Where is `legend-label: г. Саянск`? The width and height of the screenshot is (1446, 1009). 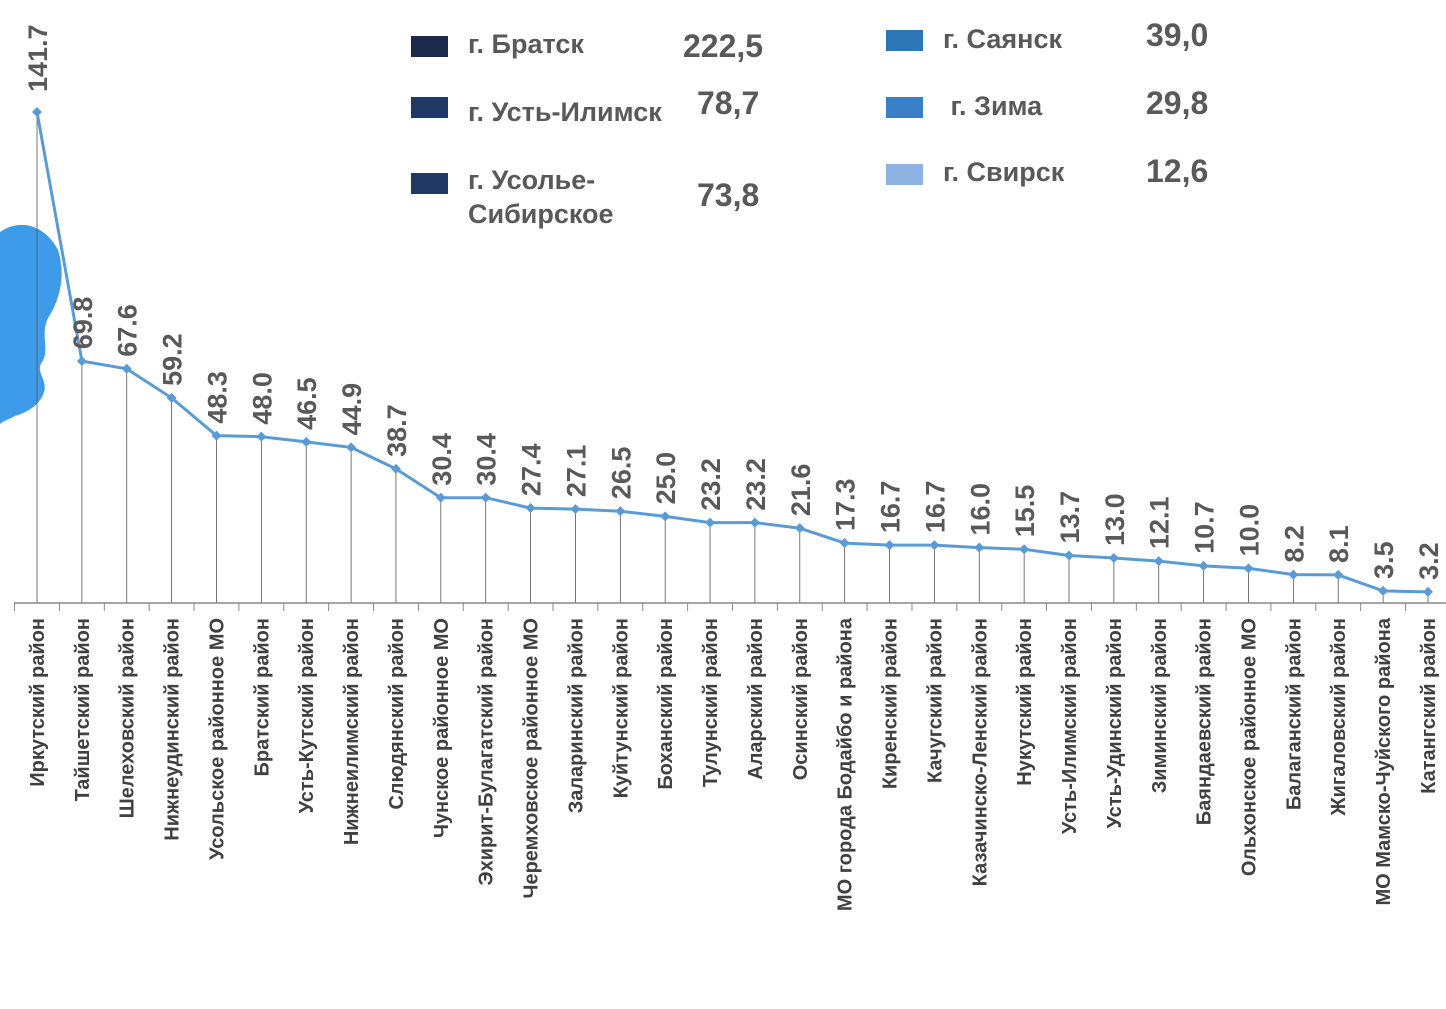
legend-label: г. Саянск is located at coordinates (1002, 39).